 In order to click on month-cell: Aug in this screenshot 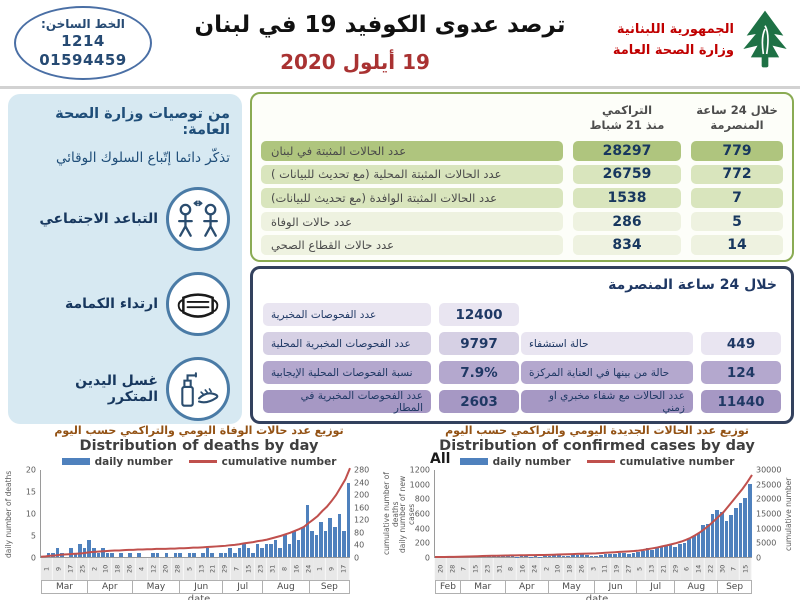, I will do `click(697, 587)`.